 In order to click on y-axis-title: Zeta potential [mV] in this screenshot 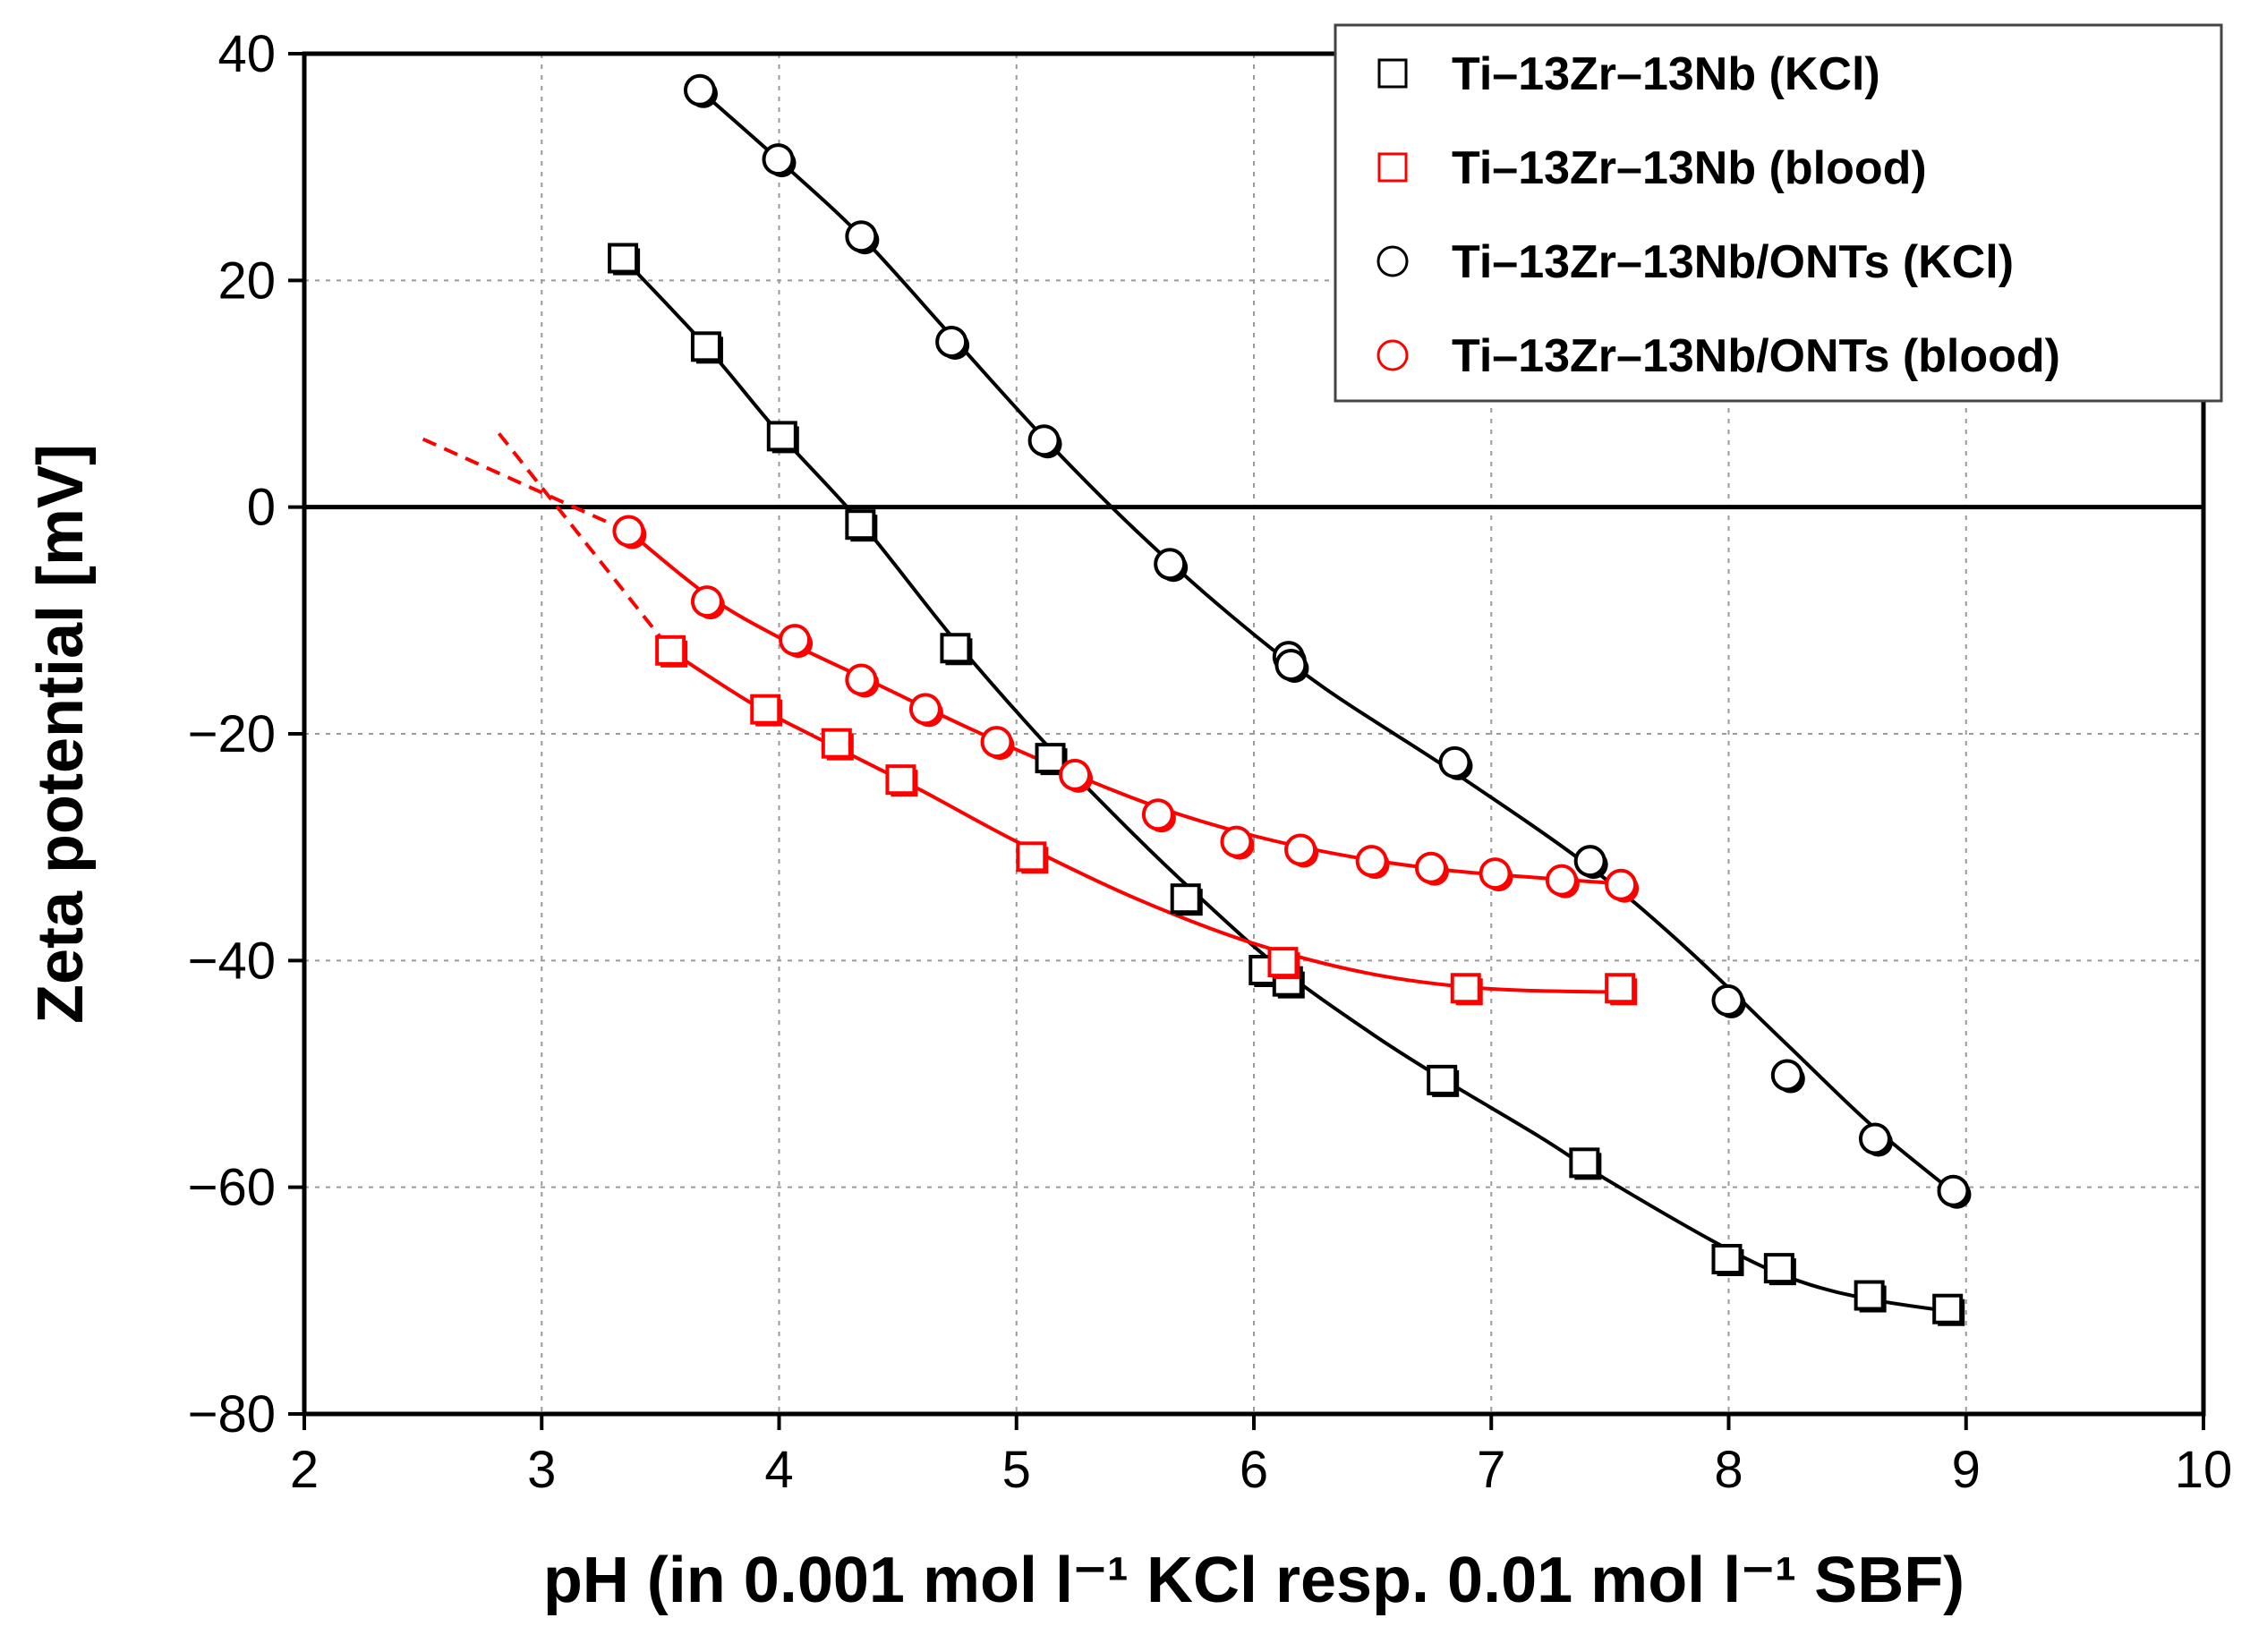, I will do `click(61, 734)`.